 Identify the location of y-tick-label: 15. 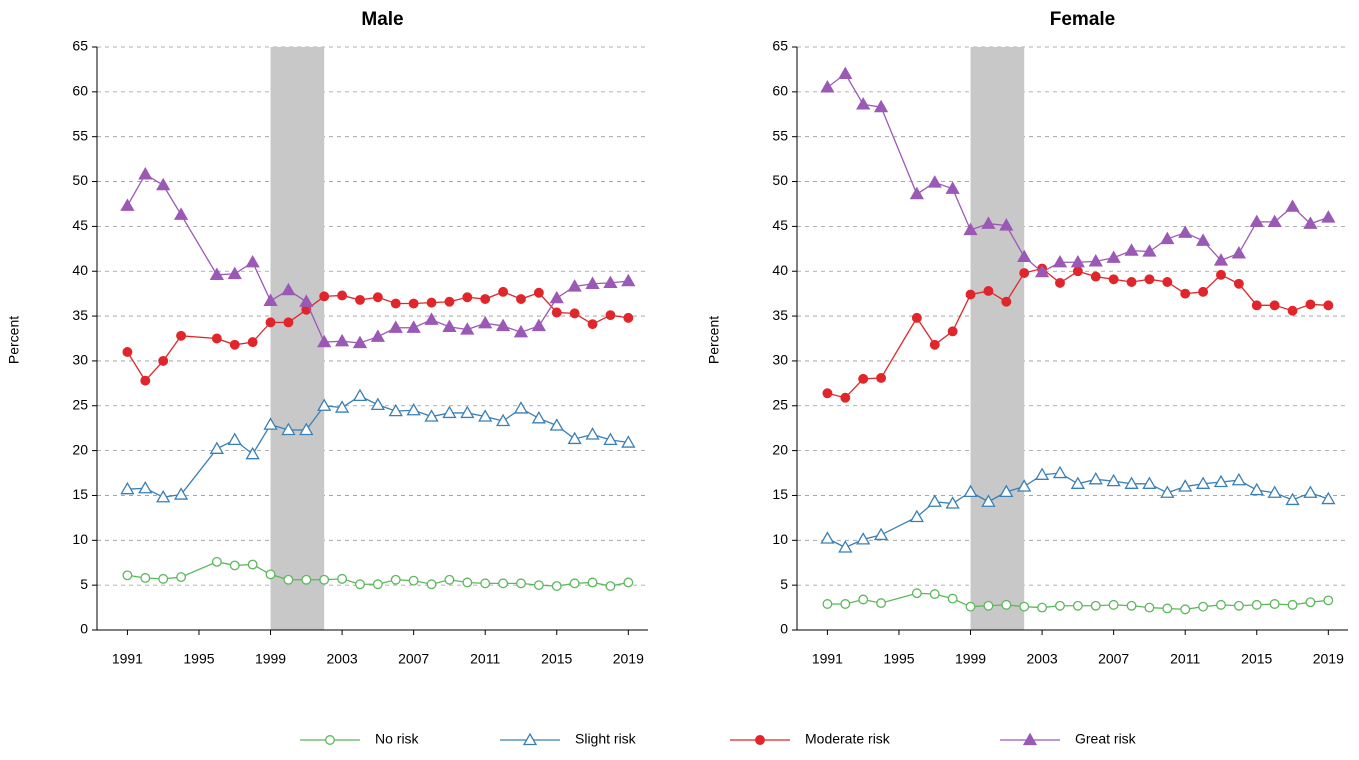
(780, 494).